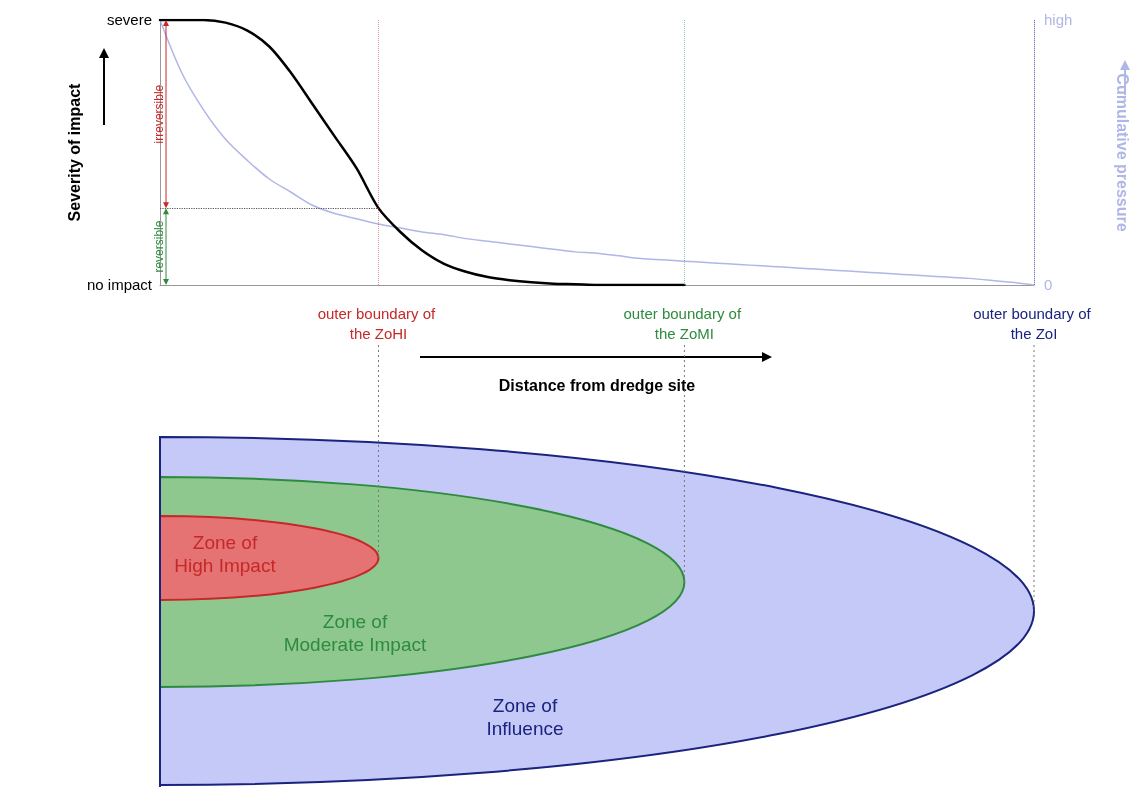 Image resolution: width=1138 pixels, height=787 pixels. What do you see at coordinates (1048, 284) in the screenshot?
I see `text: 0` at bounding box center [1048, 284].